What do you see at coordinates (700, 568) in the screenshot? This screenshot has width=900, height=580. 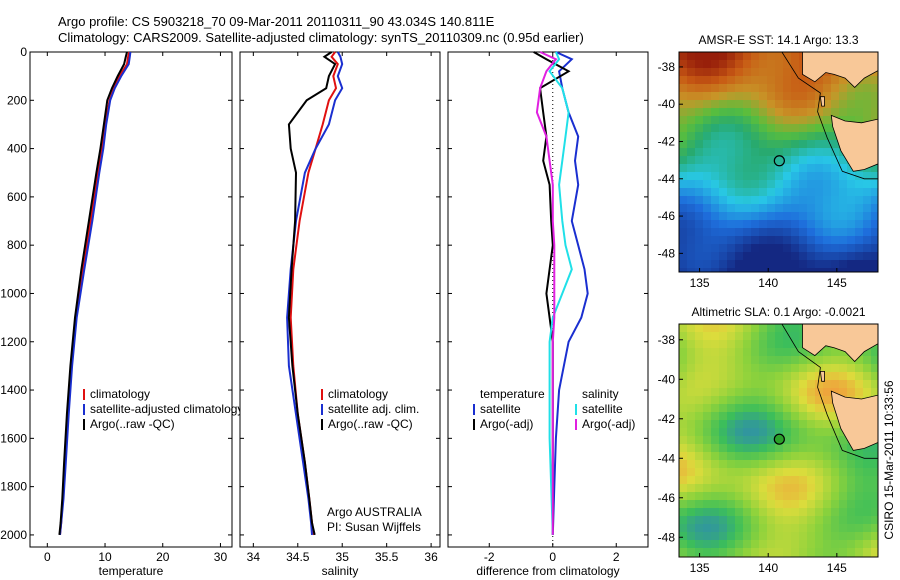 I see `x-tick-label: 135` at bounding box center [700, 568].